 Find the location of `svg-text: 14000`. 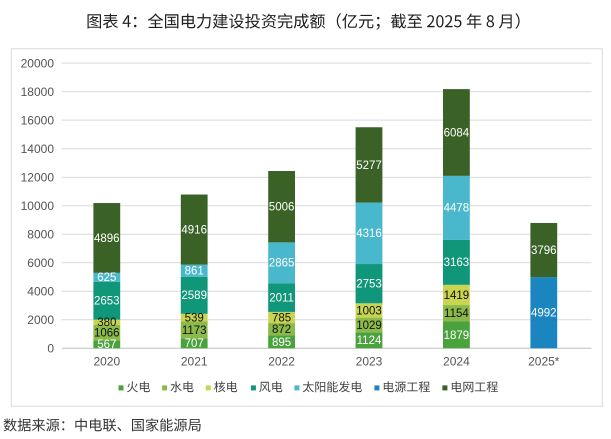

svg-text: 14000 is located at coordinates (38, 149).